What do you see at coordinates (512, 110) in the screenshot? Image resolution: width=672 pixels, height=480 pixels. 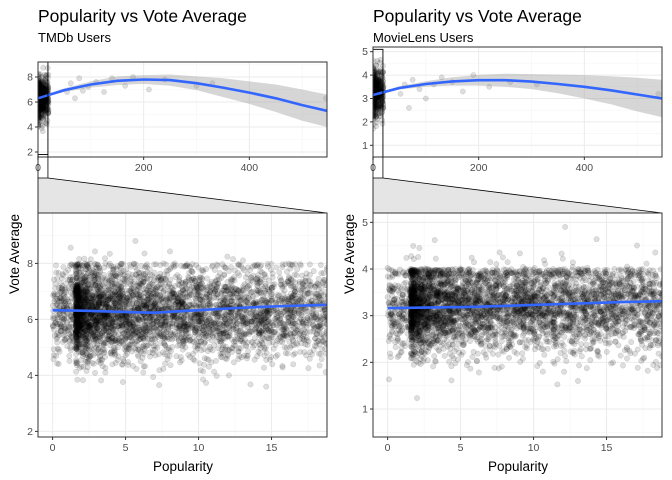 I see `overview-panel: 020040012345` at bounding box center [512, 110].